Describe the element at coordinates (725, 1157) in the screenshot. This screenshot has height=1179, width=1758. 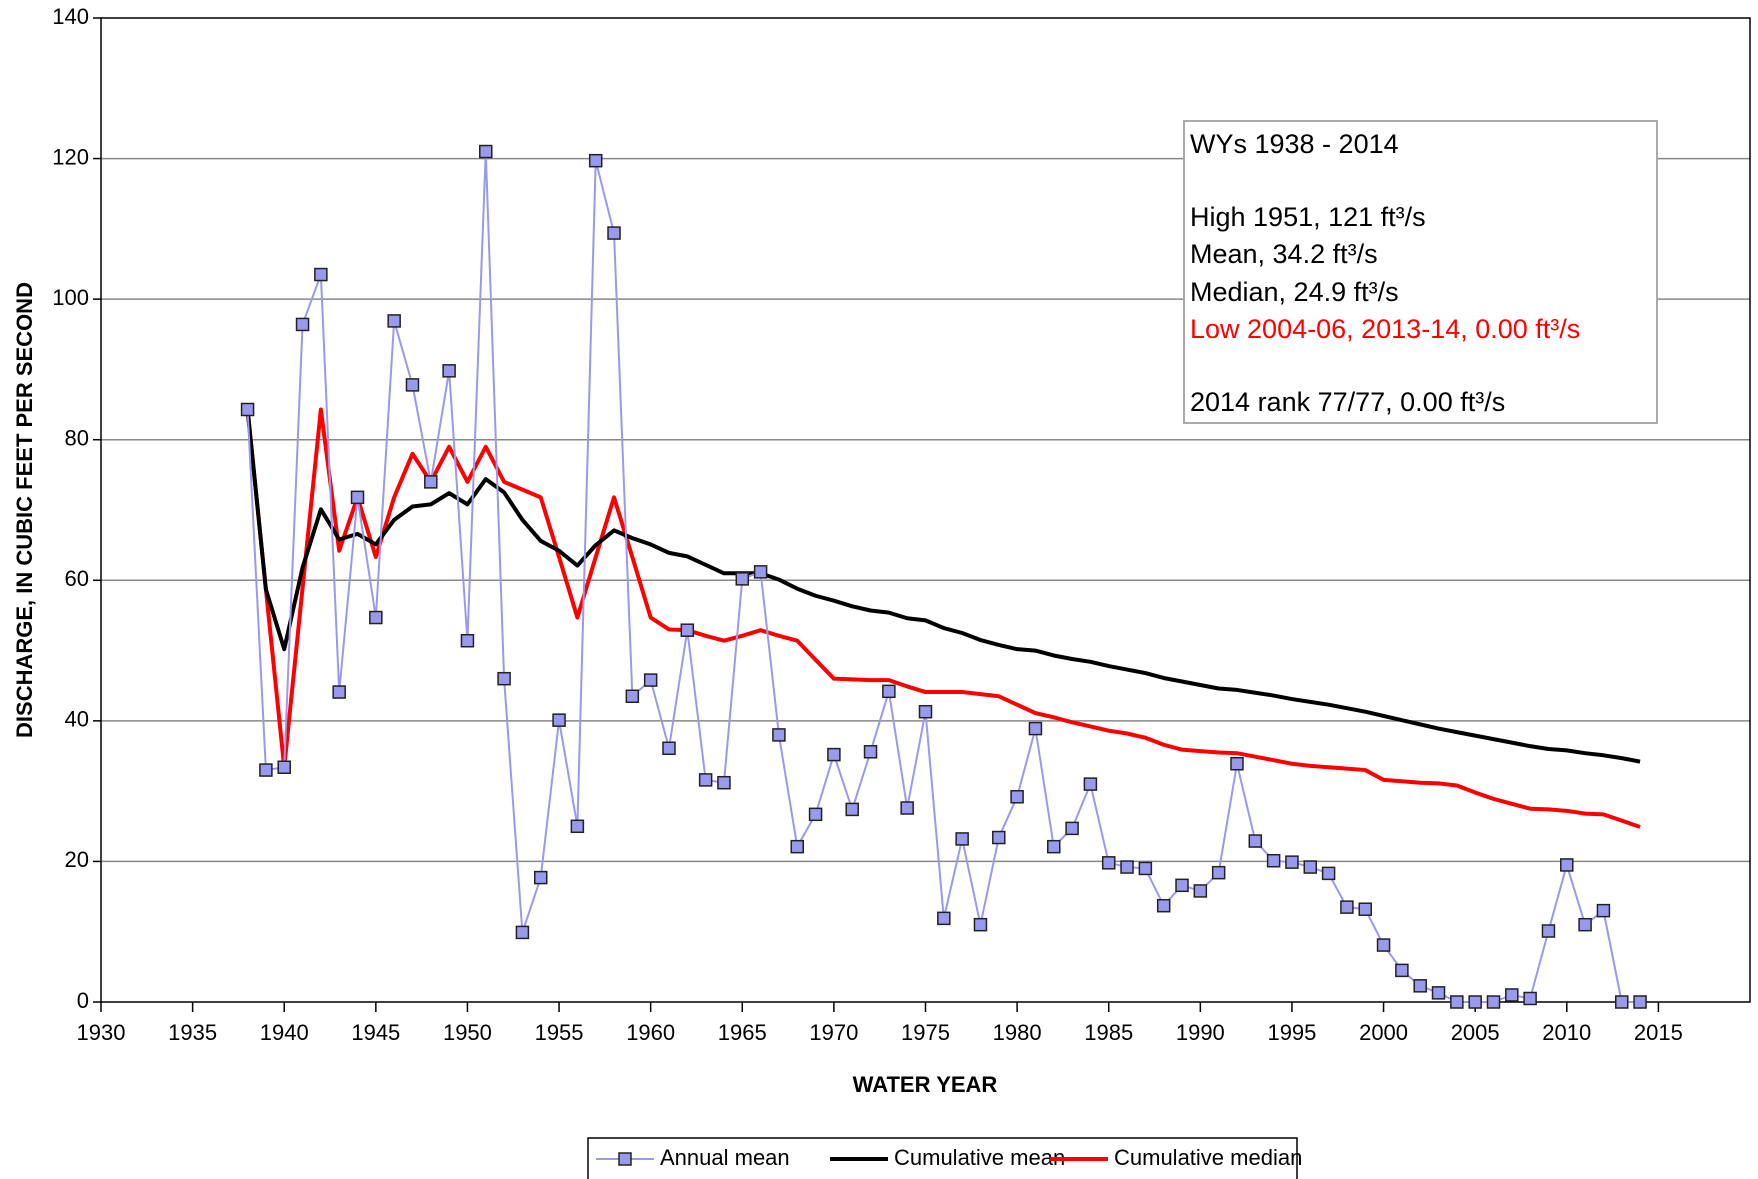
I see `legend-label: Annual mean` at that location.